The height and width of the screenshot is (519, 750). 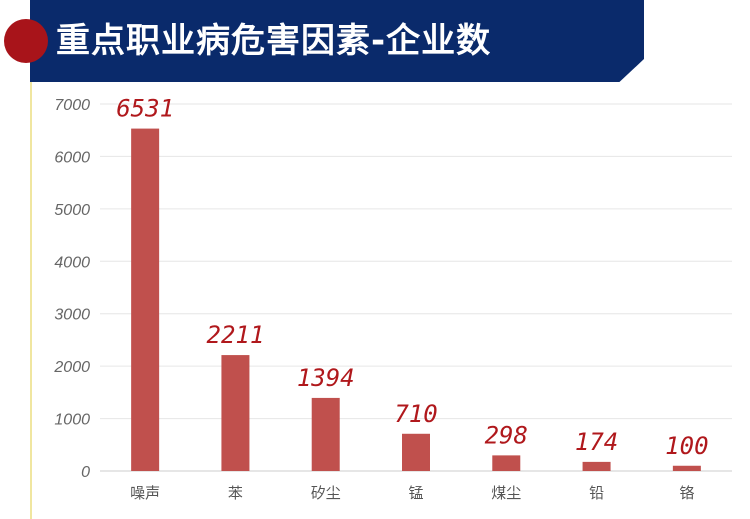 I want to click on data-label: 2211, so click(x=236, y=335).